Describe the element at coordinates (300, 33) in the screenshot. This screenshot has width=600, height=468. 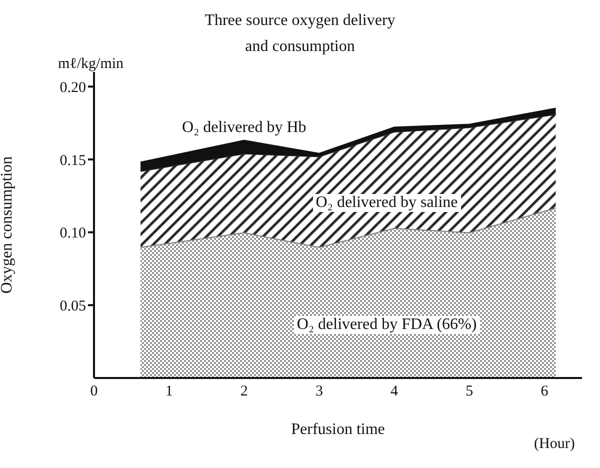
I see `chart-title: Three source oxygen delivery and consumption` at that location.